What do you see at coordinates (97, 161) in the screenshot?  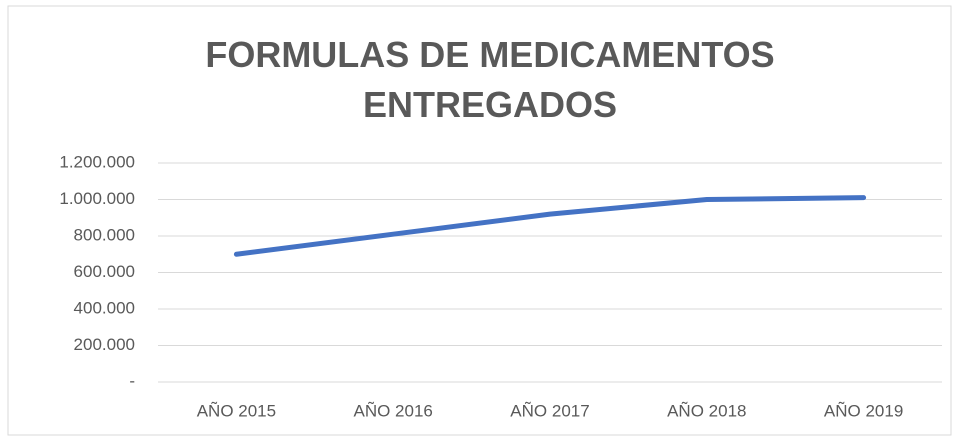 I see `y-tick-label: 1.200.000` at bounding box center [97, 161].